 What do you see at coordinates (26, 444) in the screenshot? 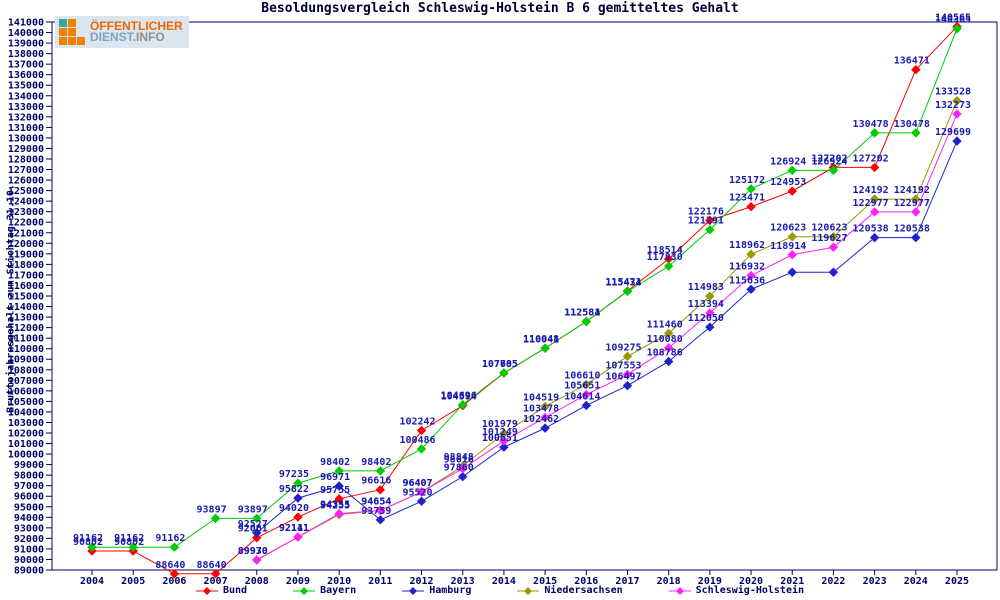
I see `y-tick-label: 101000` at bounding box center [26, 444].